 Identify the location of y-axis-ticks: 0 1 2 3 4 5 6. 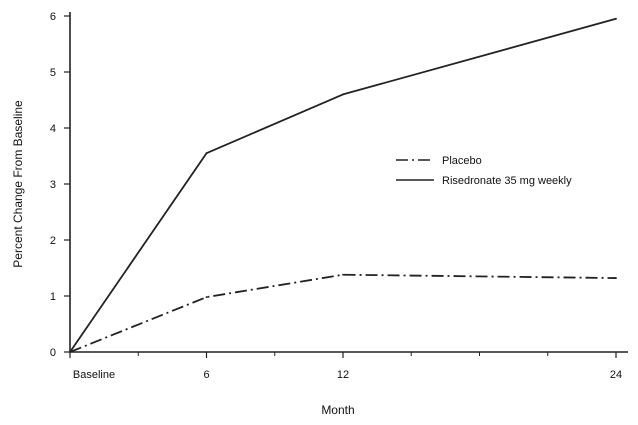
(60, 185).